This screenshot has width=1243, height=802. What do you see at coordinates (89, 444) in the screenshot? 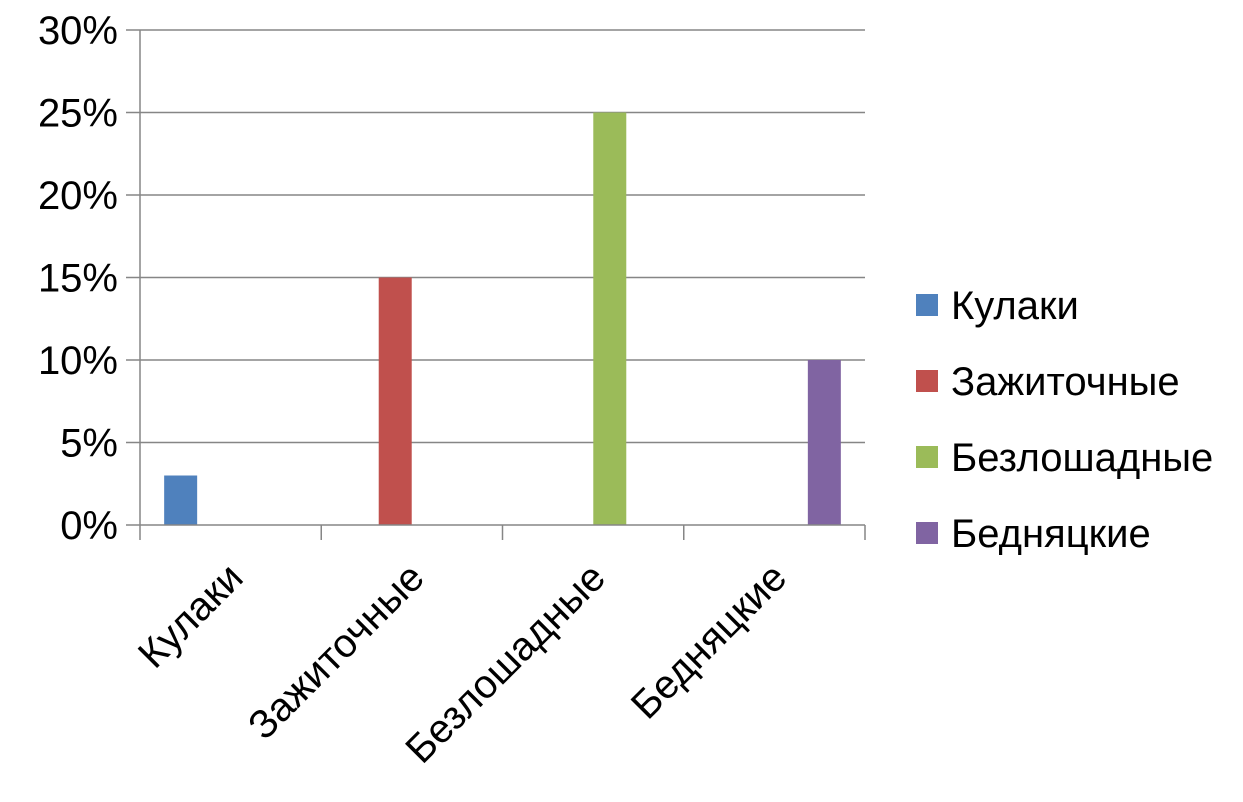
I see `y-tick-label: 5%` at bounding box center [89, 444].